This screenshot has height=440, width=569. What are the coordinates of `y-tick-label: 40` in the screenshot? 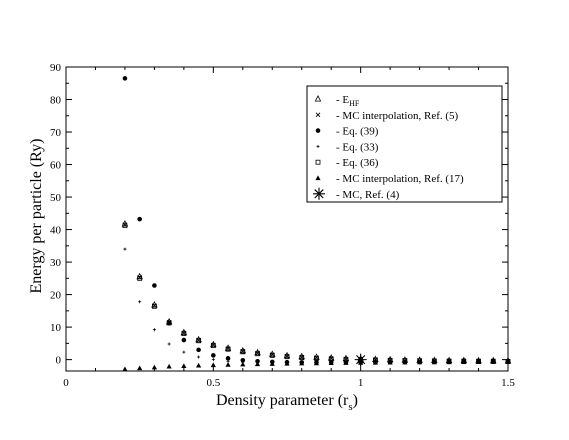 It's located at (56, 231).